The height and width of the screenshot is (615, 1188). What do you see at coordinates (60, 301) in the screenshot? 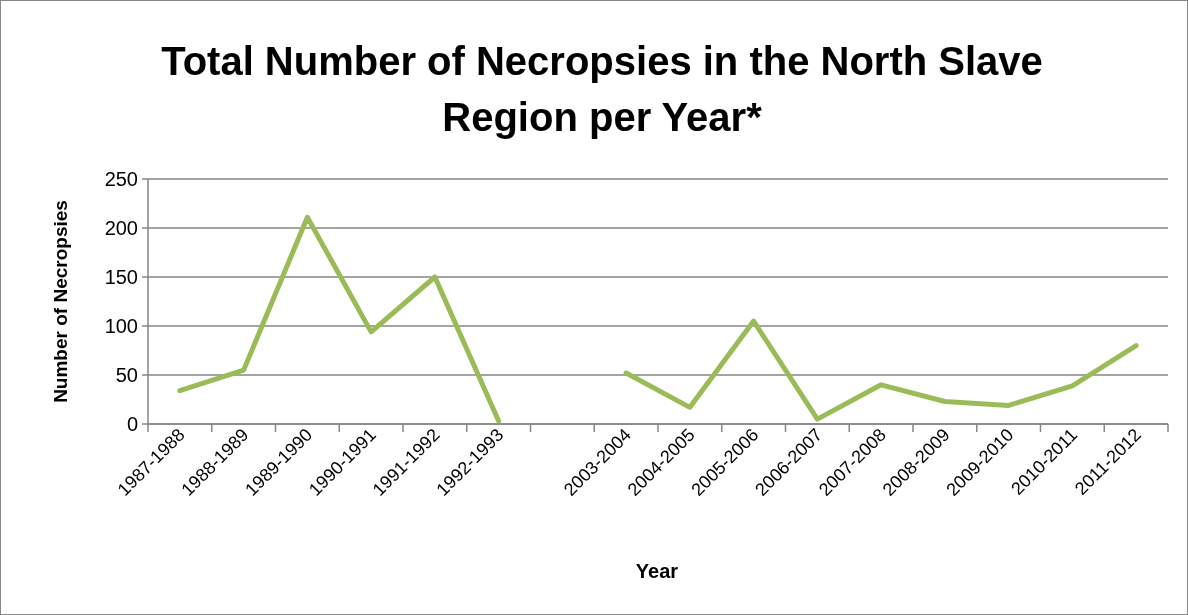
I see `y-axis-title: Number of Necropsies` at bounding box center [60, 301].